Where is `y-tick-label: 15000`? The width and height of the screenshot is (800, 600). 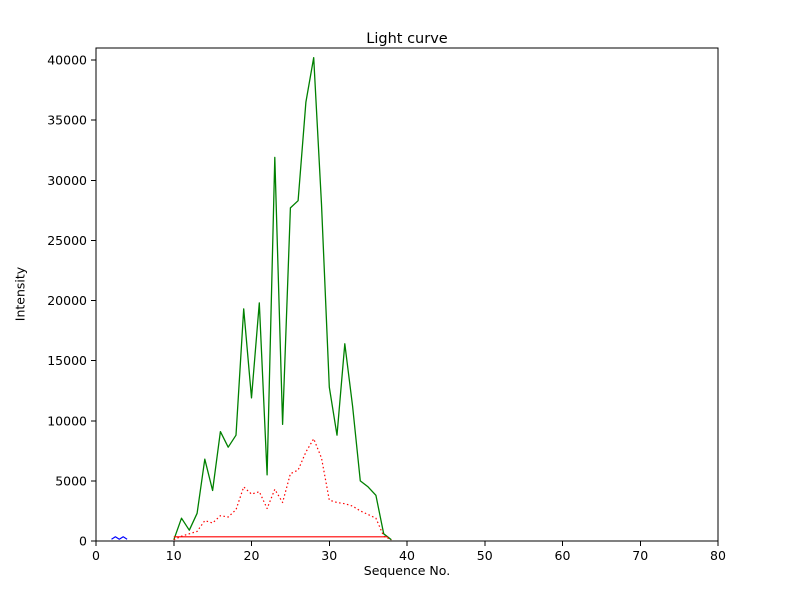
y-tick-label: 15000 is located at coordinates (67, 360).